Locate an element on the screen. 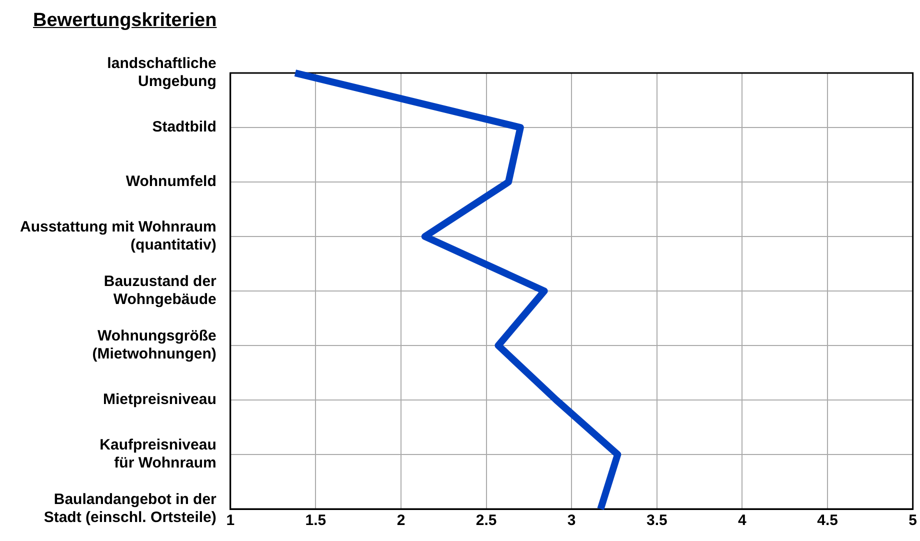  y-tick-label: Wohnumfeld is located at coordinates (171, 181).